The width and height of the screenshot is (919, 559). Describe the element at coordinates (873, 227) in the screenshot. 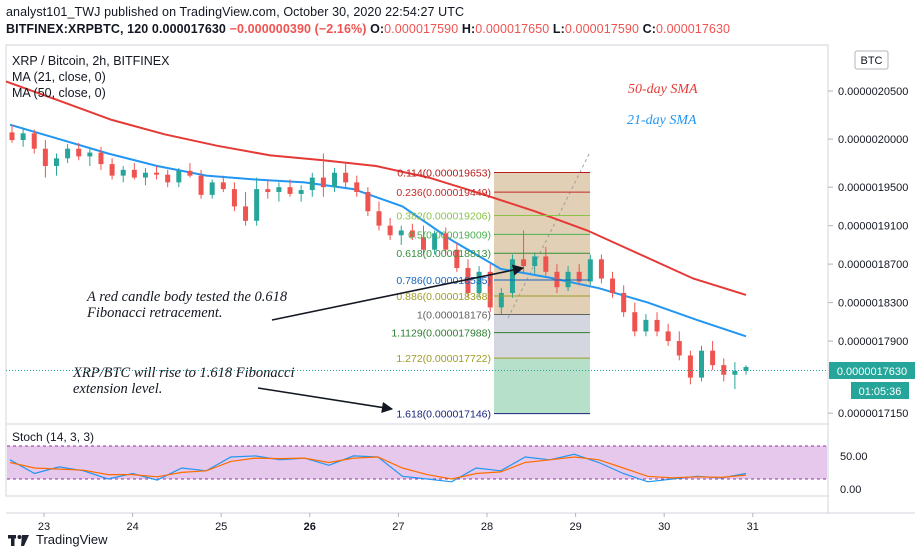

I see `price-tick-label: 0.0000019100` at that location.